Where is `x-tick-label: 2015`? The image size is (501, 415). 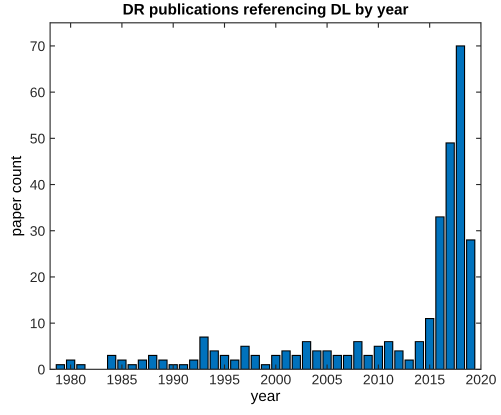 x-tick-label: 2015 is located at coordinates (429, 379).